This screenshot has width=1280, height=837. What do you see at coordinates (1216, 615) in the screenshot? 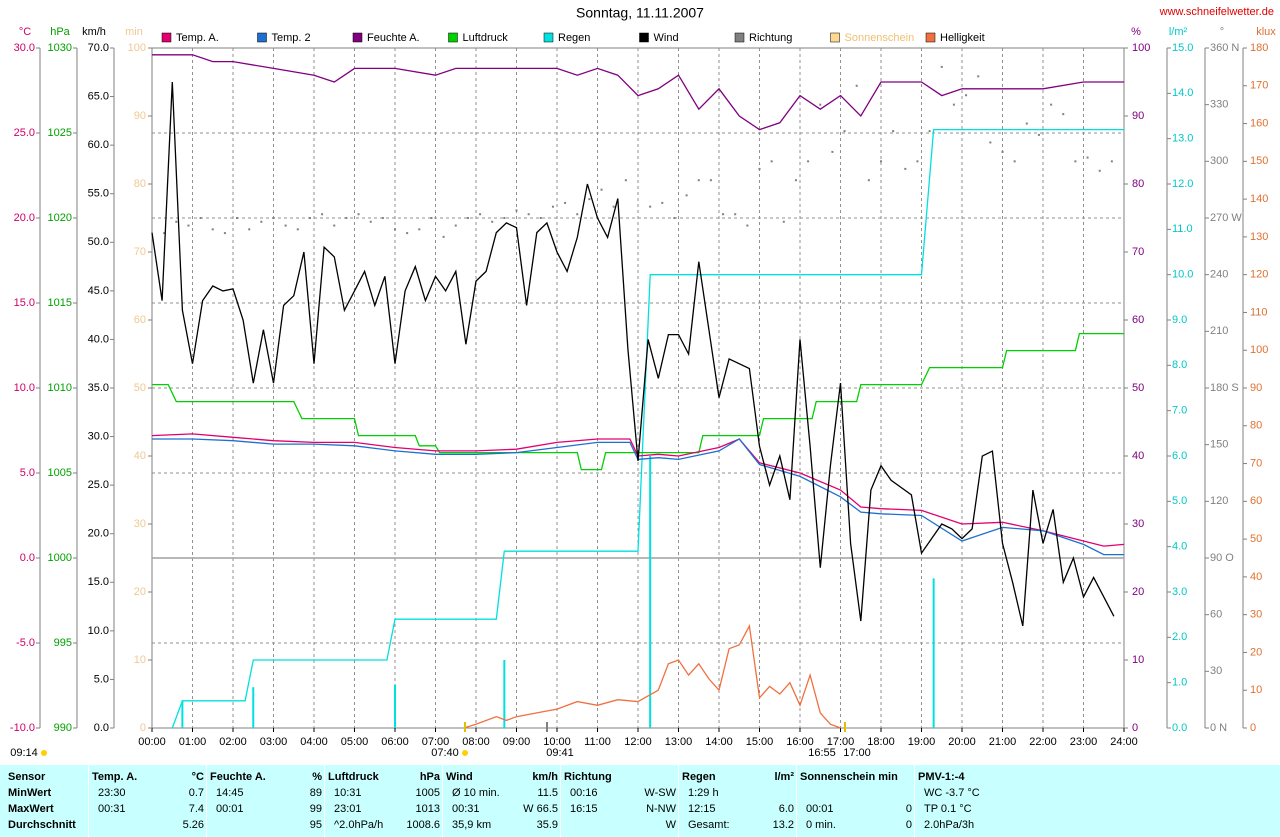
I see `y-tick-label: 60` at bounding box center [1216, 615].